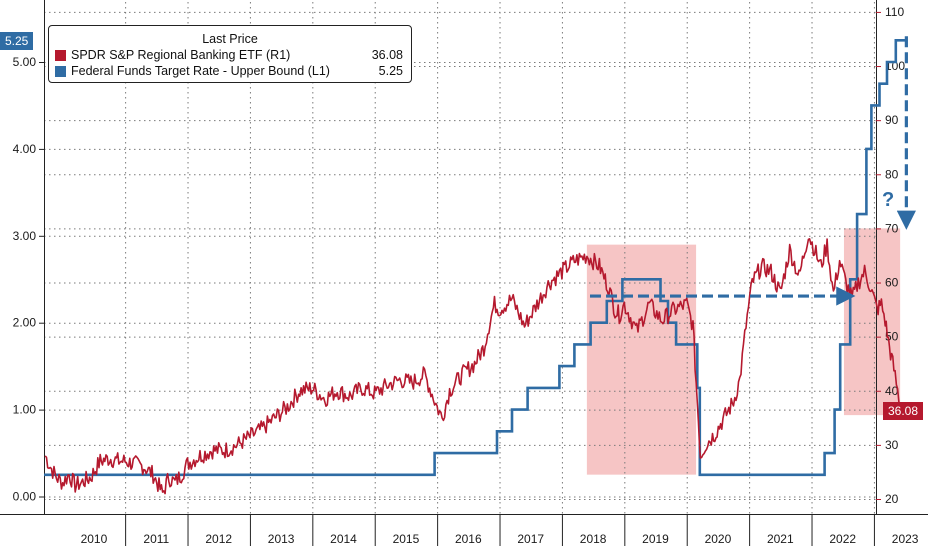 Image resolution: width=928 pixels, height=546 pixels. Describe the element at coordinates (25, 62) in the screenshot. I see `left-tick-label-5: 5.00` at that location.